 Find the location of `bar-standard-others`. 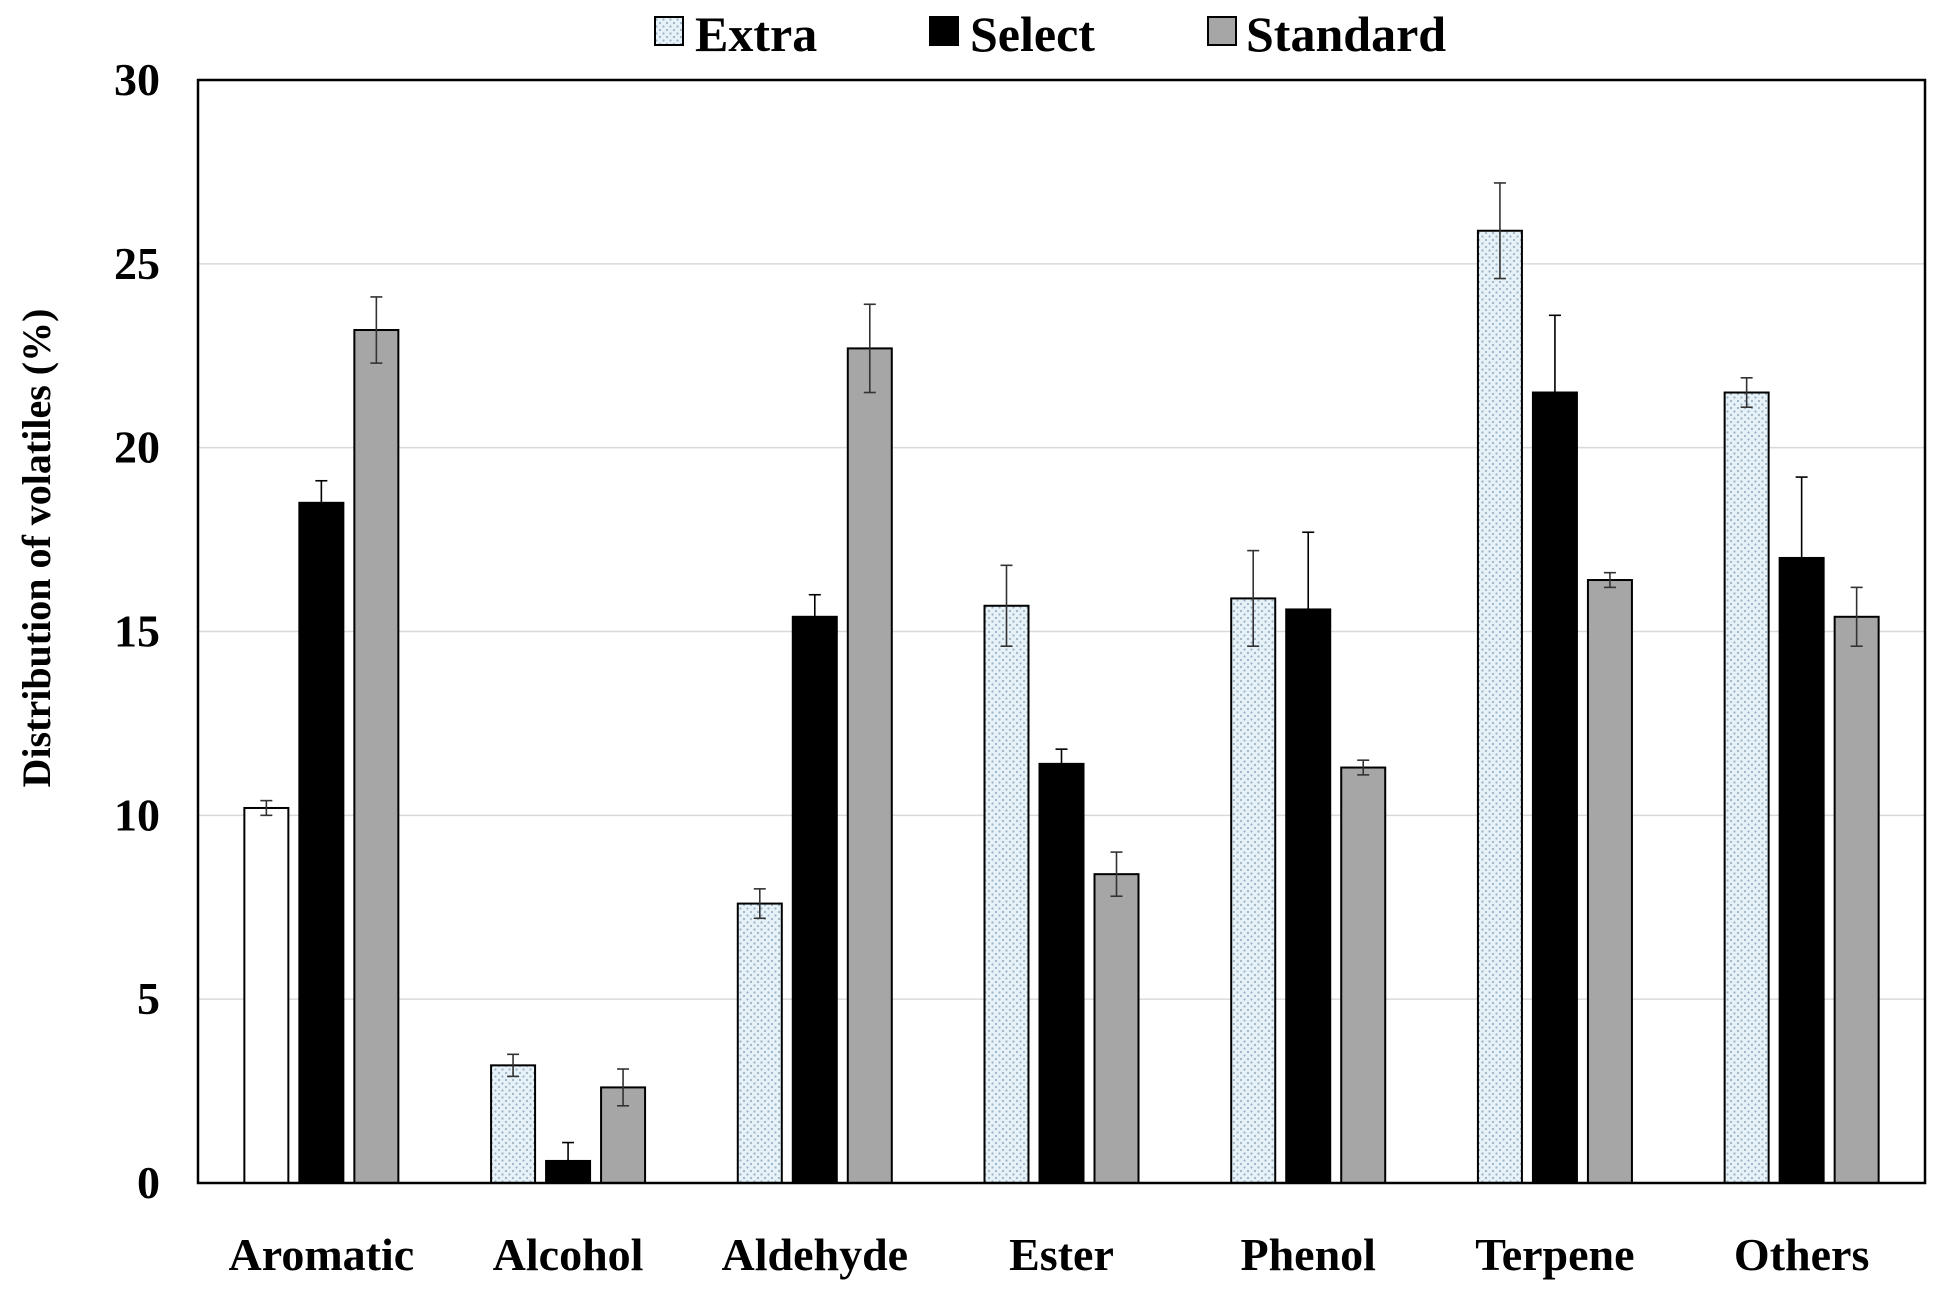

bar-standard-others is located at coordinates (1856, 899).